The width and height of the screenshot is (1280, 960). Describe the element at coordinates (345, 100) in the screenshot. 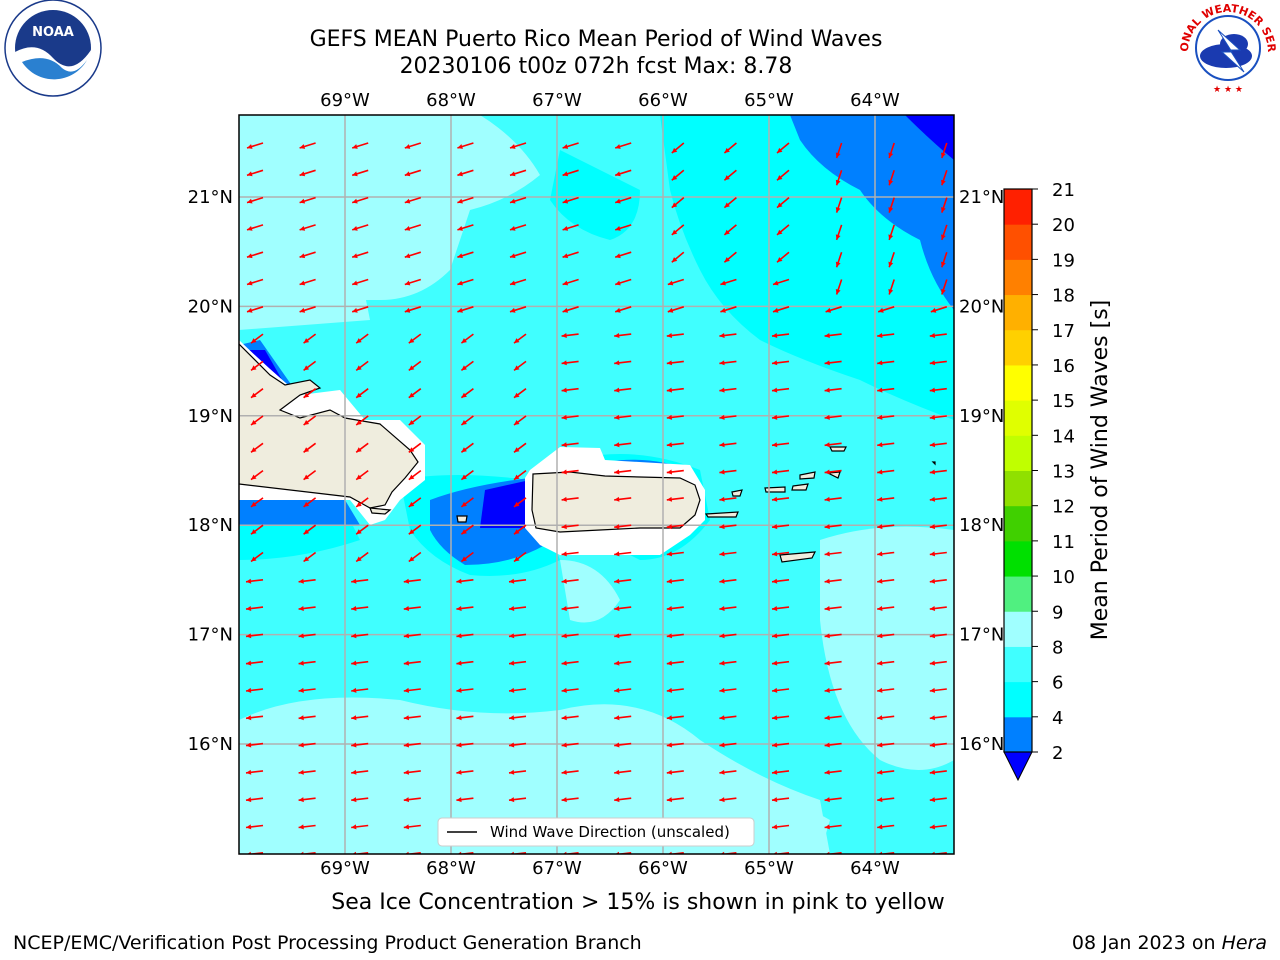

I see `lon-tick-label: 69°W` at that location.